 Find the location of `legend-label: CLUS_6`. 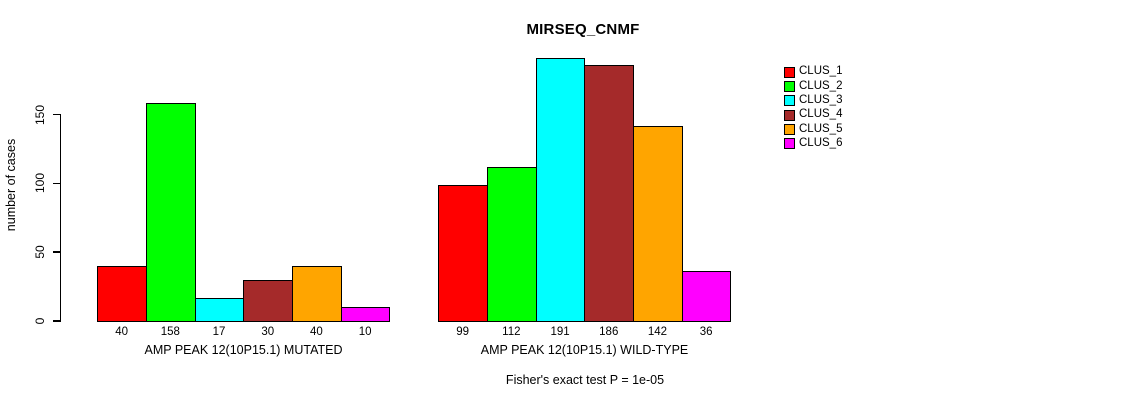

legend-label: CLUS_6 is located at coordinates (821, 143).